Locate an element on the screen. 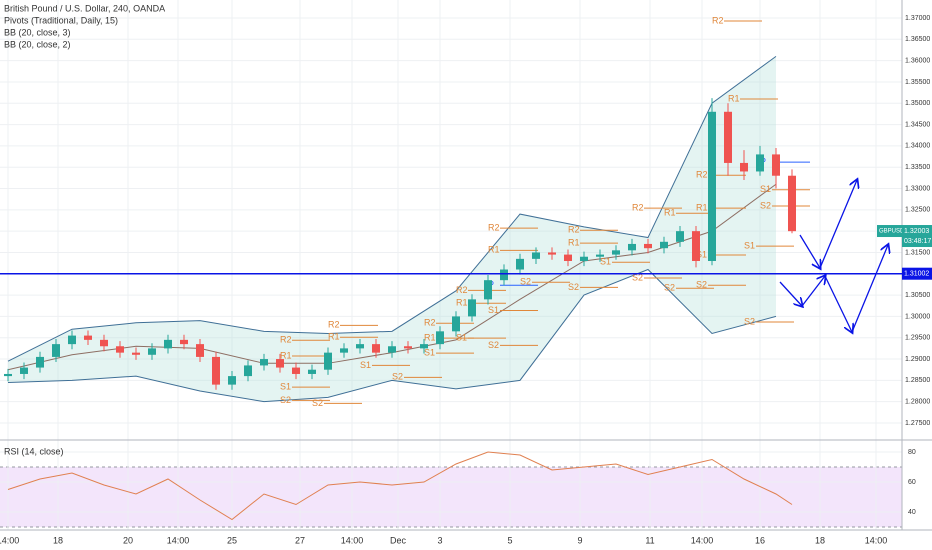 This screenshot has height=550, width=932. y-tick-label: 1.34500 is located at coordinates (917, 124).